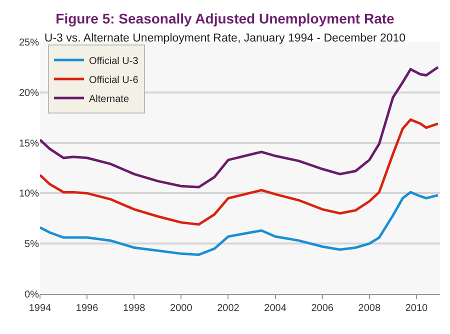  What do you see at coordinates (181, 308) in the screenshot?
I see `x-tick-label: 2000` at bounding box center [181, 308].